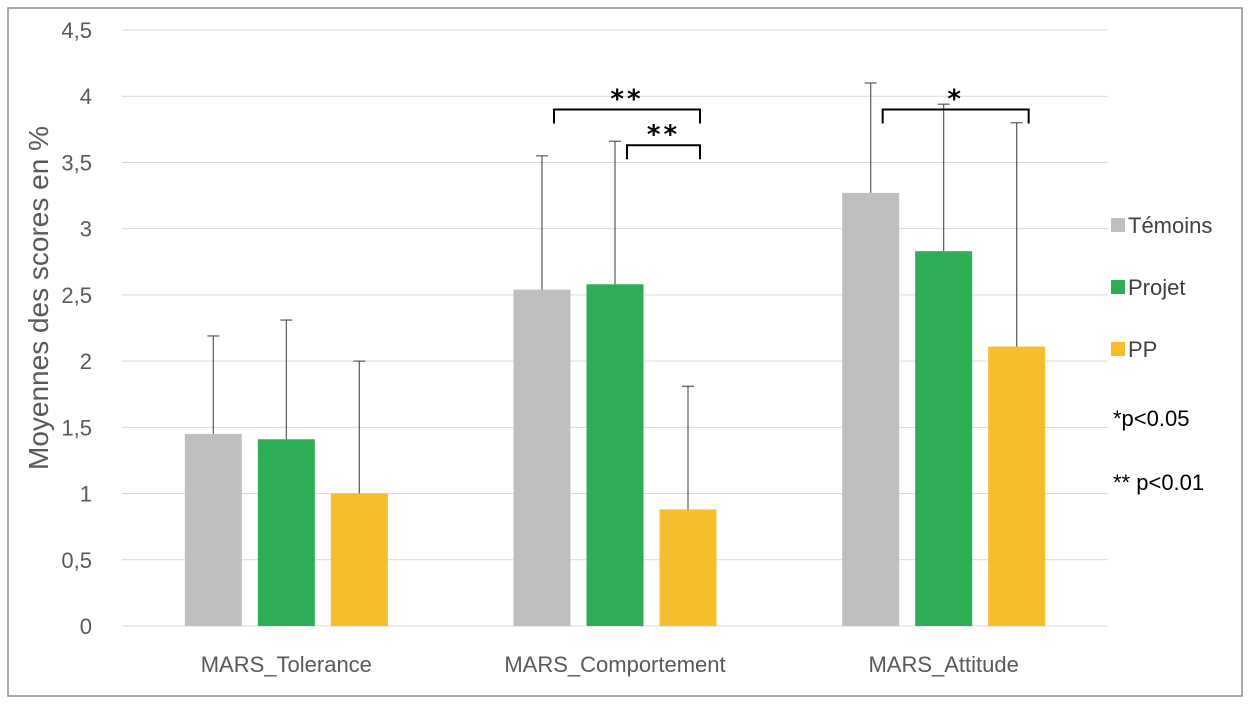 This screenshot has width=1250, height=704. What do you see at coordinates (1170, 225) in the screenshot?
I see `legend-label: Témoins` at bounding box center [1170, 225].